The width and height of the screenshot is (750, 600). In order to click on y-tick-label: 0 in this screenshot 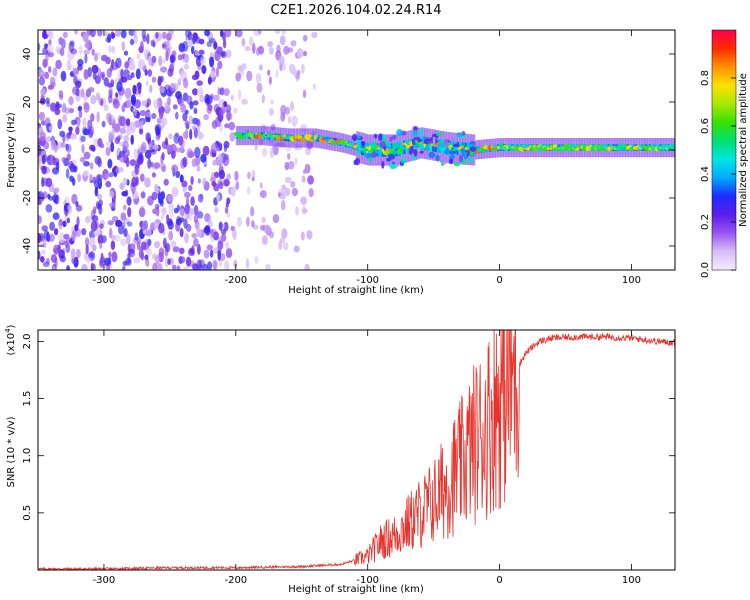, I will do `click(27, 150)`.